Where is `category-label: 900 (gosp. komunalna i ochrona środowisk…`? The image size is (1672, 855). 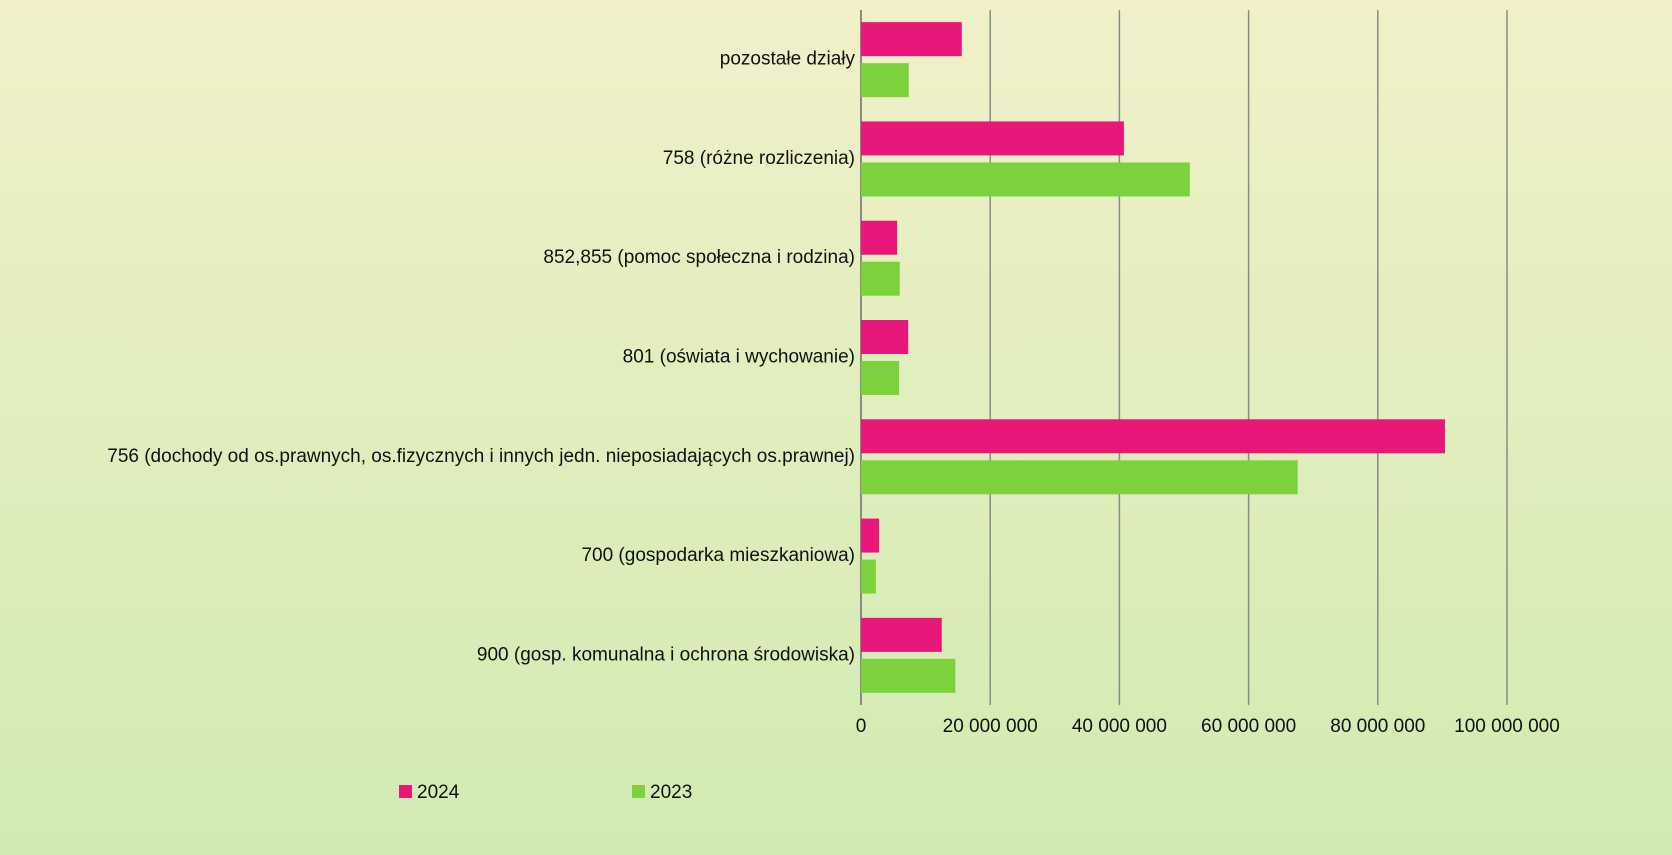 category-label: 900 (gosp. komunalna i ochrona środowisk… is located at coordinates (666, 654).